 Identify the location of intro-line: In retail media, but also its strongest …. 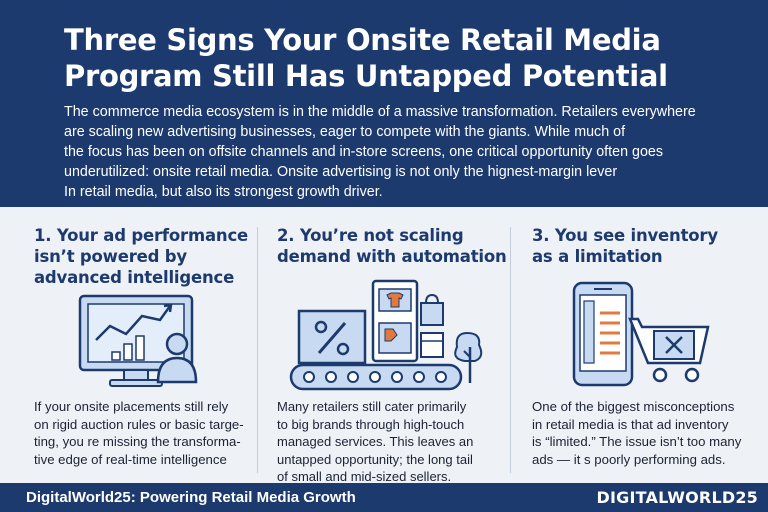
(223, 192).